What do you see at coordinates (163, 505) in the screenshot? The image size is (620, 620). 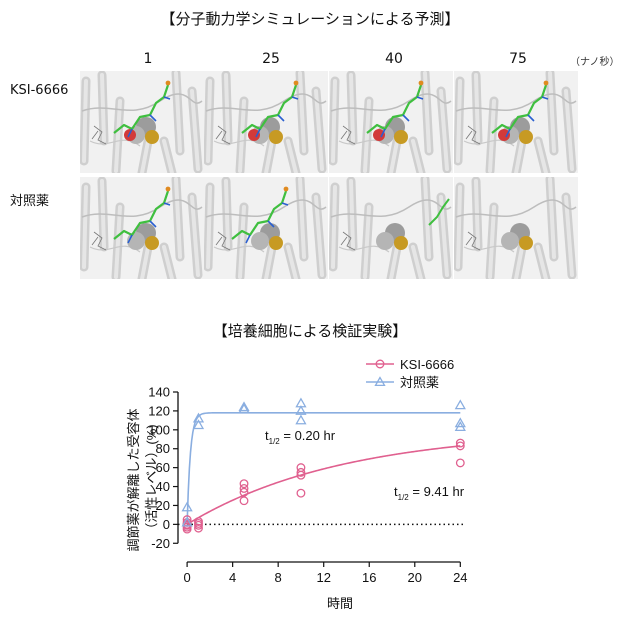 I see `y-tick-label: 20` at bounding box center [163, 505].